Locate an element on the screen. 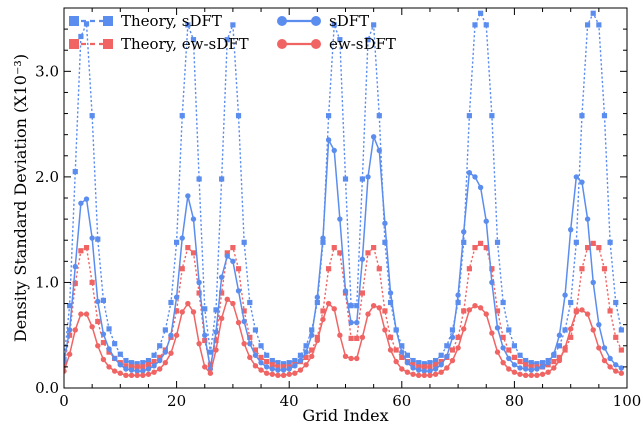 Image resolution: width=643 pixels, height=426 pixels. legend-entry-0: Theory, sDFT is located at coordinates (145, 21).